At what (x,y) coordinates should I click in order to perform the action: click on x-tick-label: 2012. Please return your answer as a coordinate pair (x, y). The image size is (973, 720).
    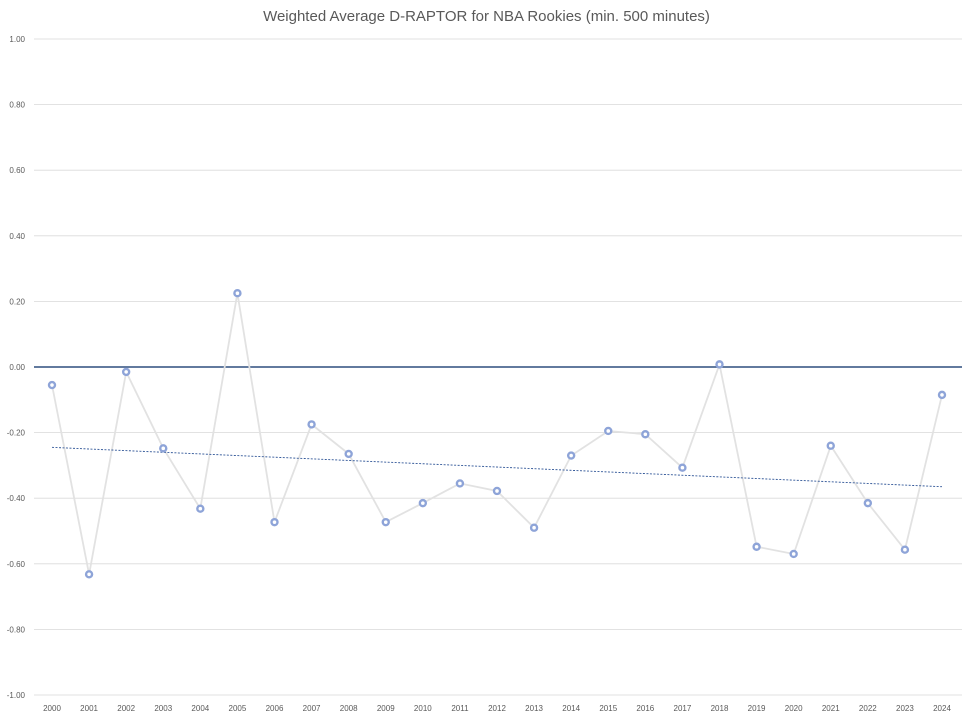
    Looking at the image, I should click on (497, 708).